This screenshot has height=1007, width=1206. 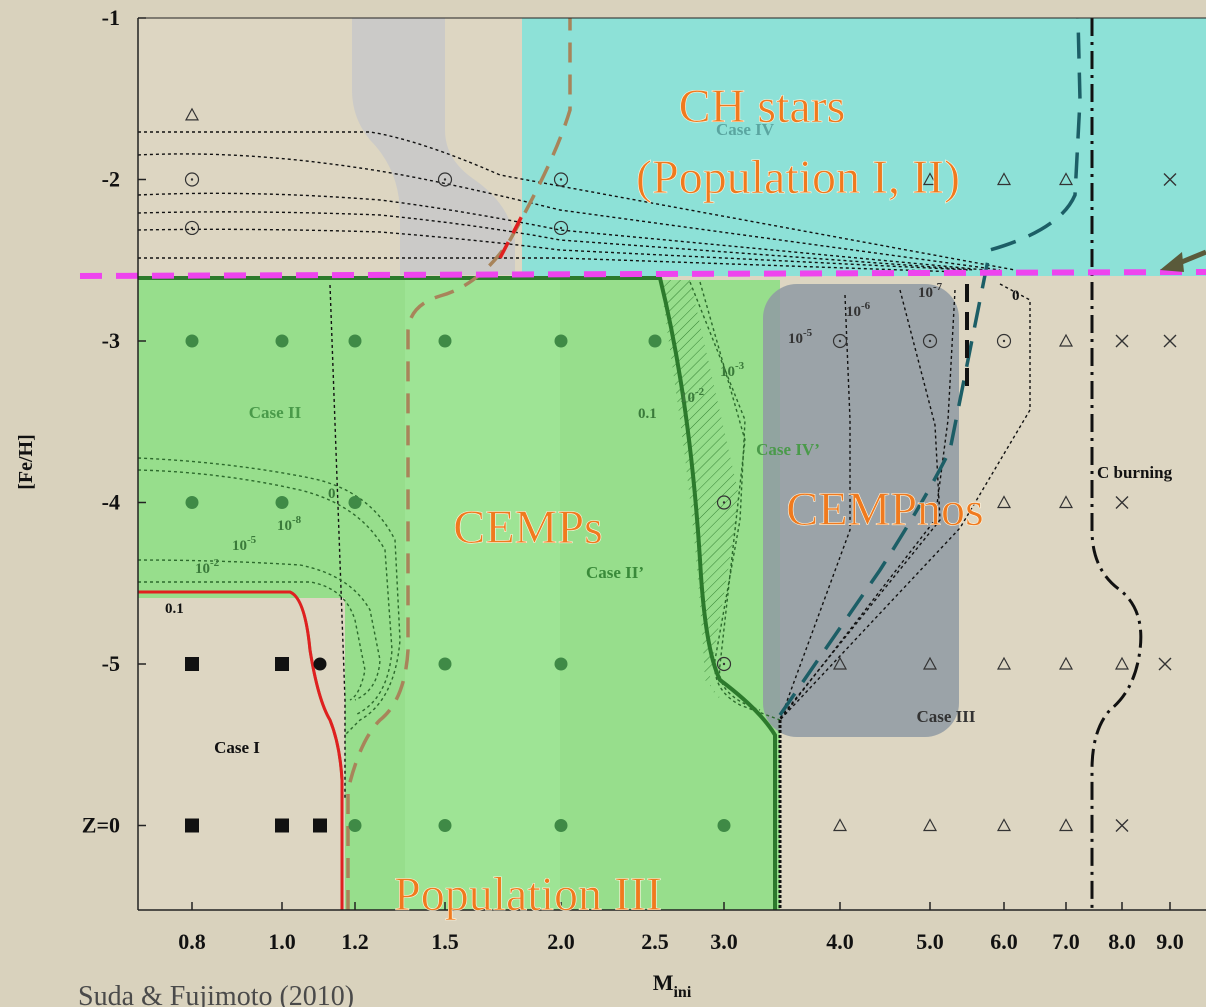 What do you see at coordinates (101, 825) in the screenshot?
I see `y-tick-label: Z=0` at bounding box center [101, 825].